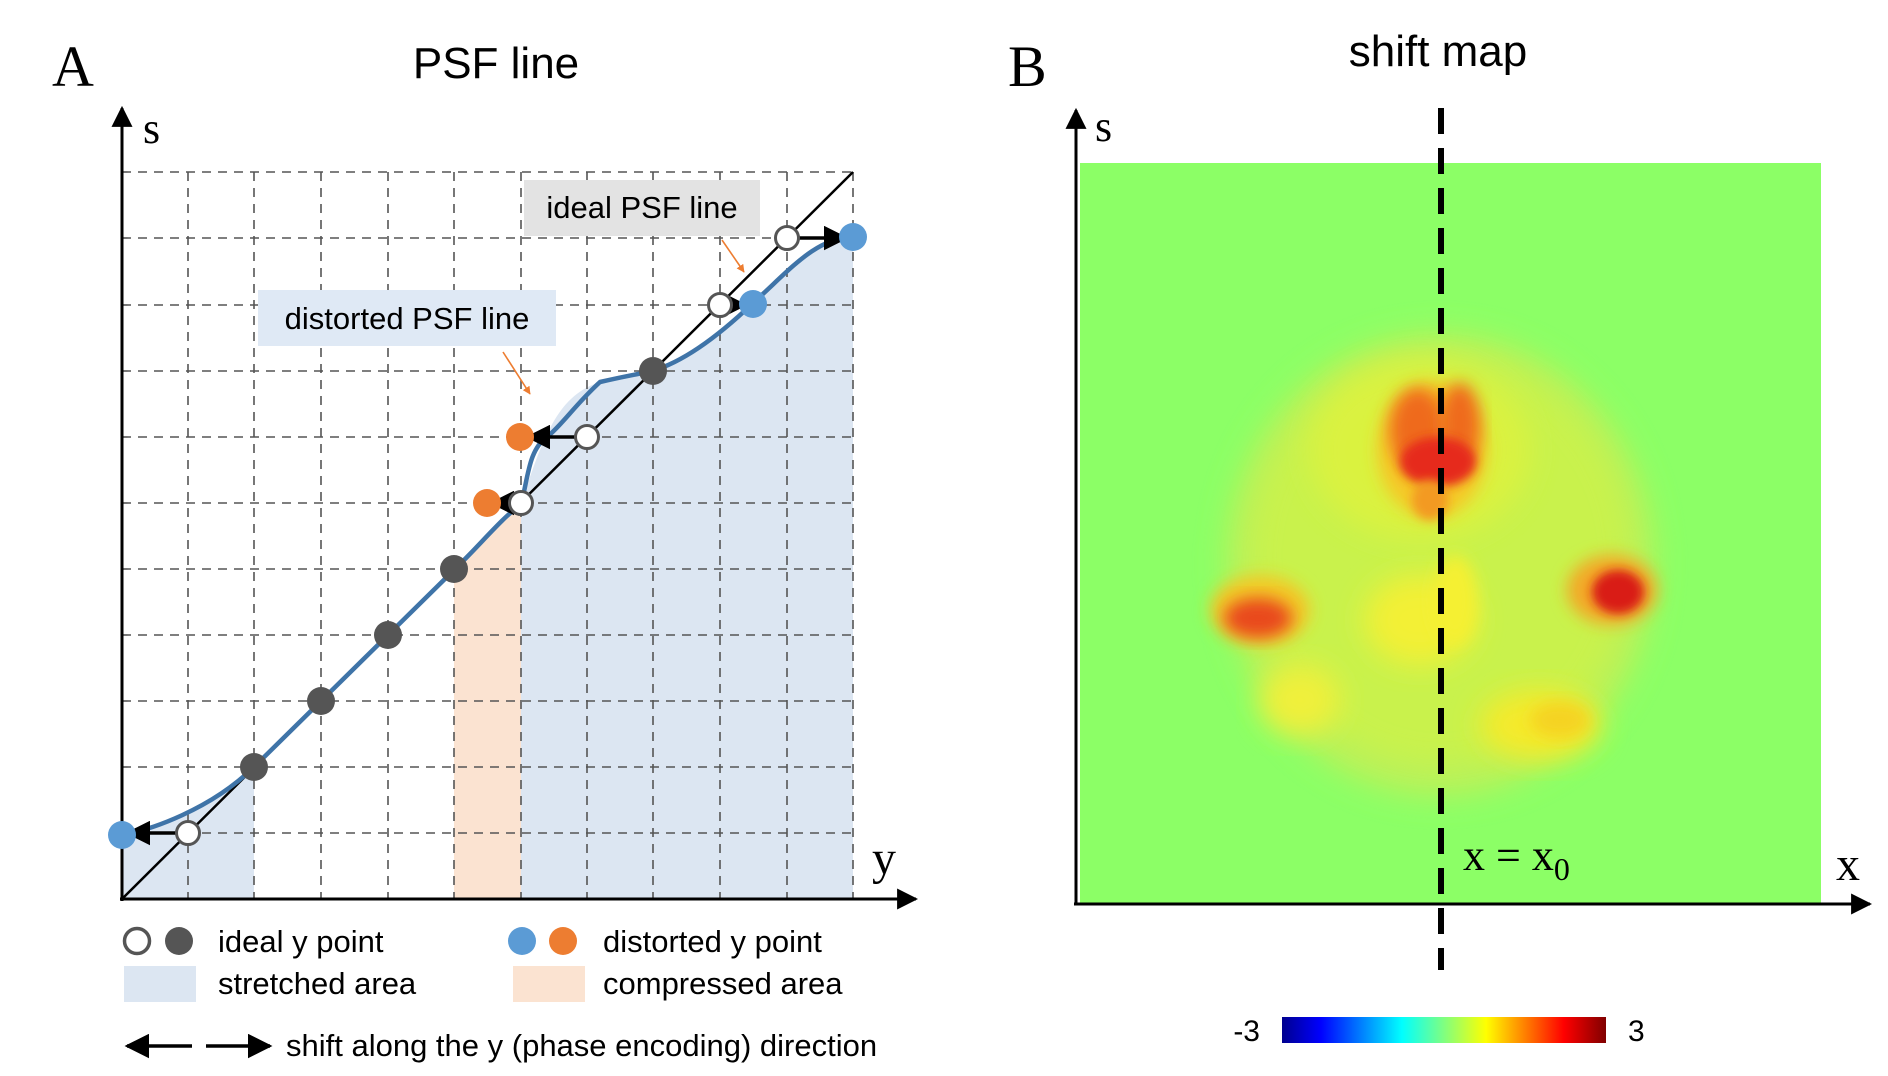 The image size is (1888, 1076). I want to click on ideal-filled-points, so click(453, 569).